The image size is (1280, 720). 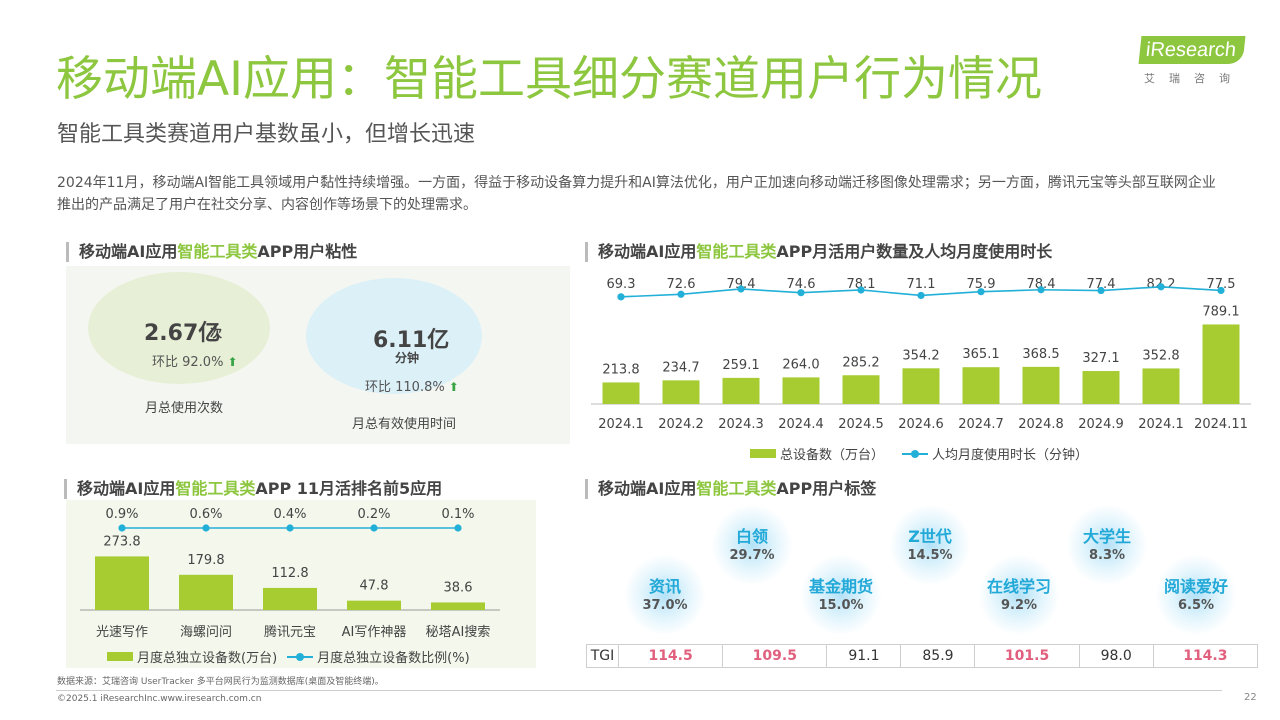 I want to click on usage-time-value: 6.11亿, so click(x=411, y=340).